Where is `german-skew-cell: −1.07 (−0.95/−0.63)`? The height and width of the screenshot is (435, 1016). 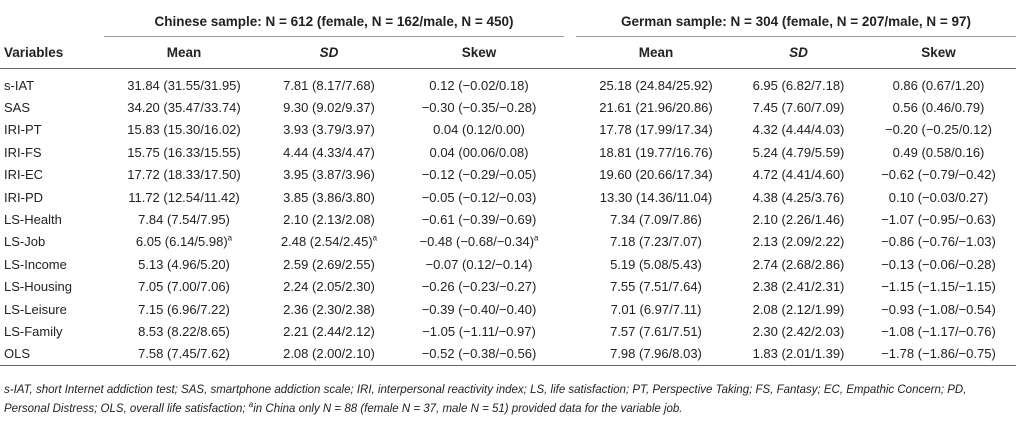
german-skew-cell: −1.07 (−0.95/−0.63) is located at coordinates (938, 219).